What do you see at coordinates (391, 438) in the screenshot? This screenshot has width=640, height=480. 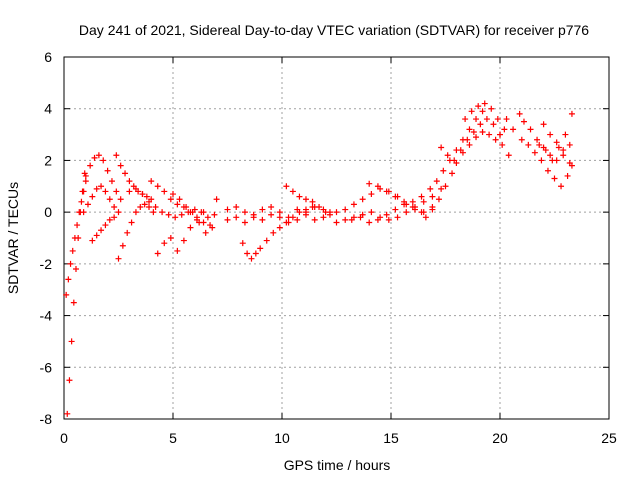 I see `x-tick-label: 15` at bounding box center [391, 438].